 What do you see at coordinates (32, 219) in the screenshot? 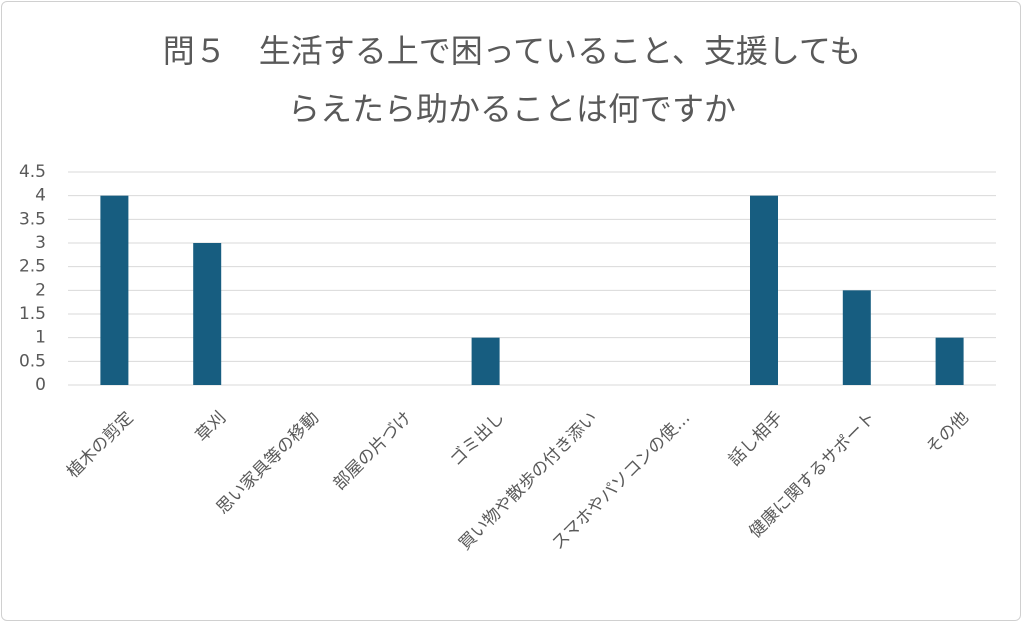
I see `y-tick-label: 3.5` at bounding box center [32, 219].